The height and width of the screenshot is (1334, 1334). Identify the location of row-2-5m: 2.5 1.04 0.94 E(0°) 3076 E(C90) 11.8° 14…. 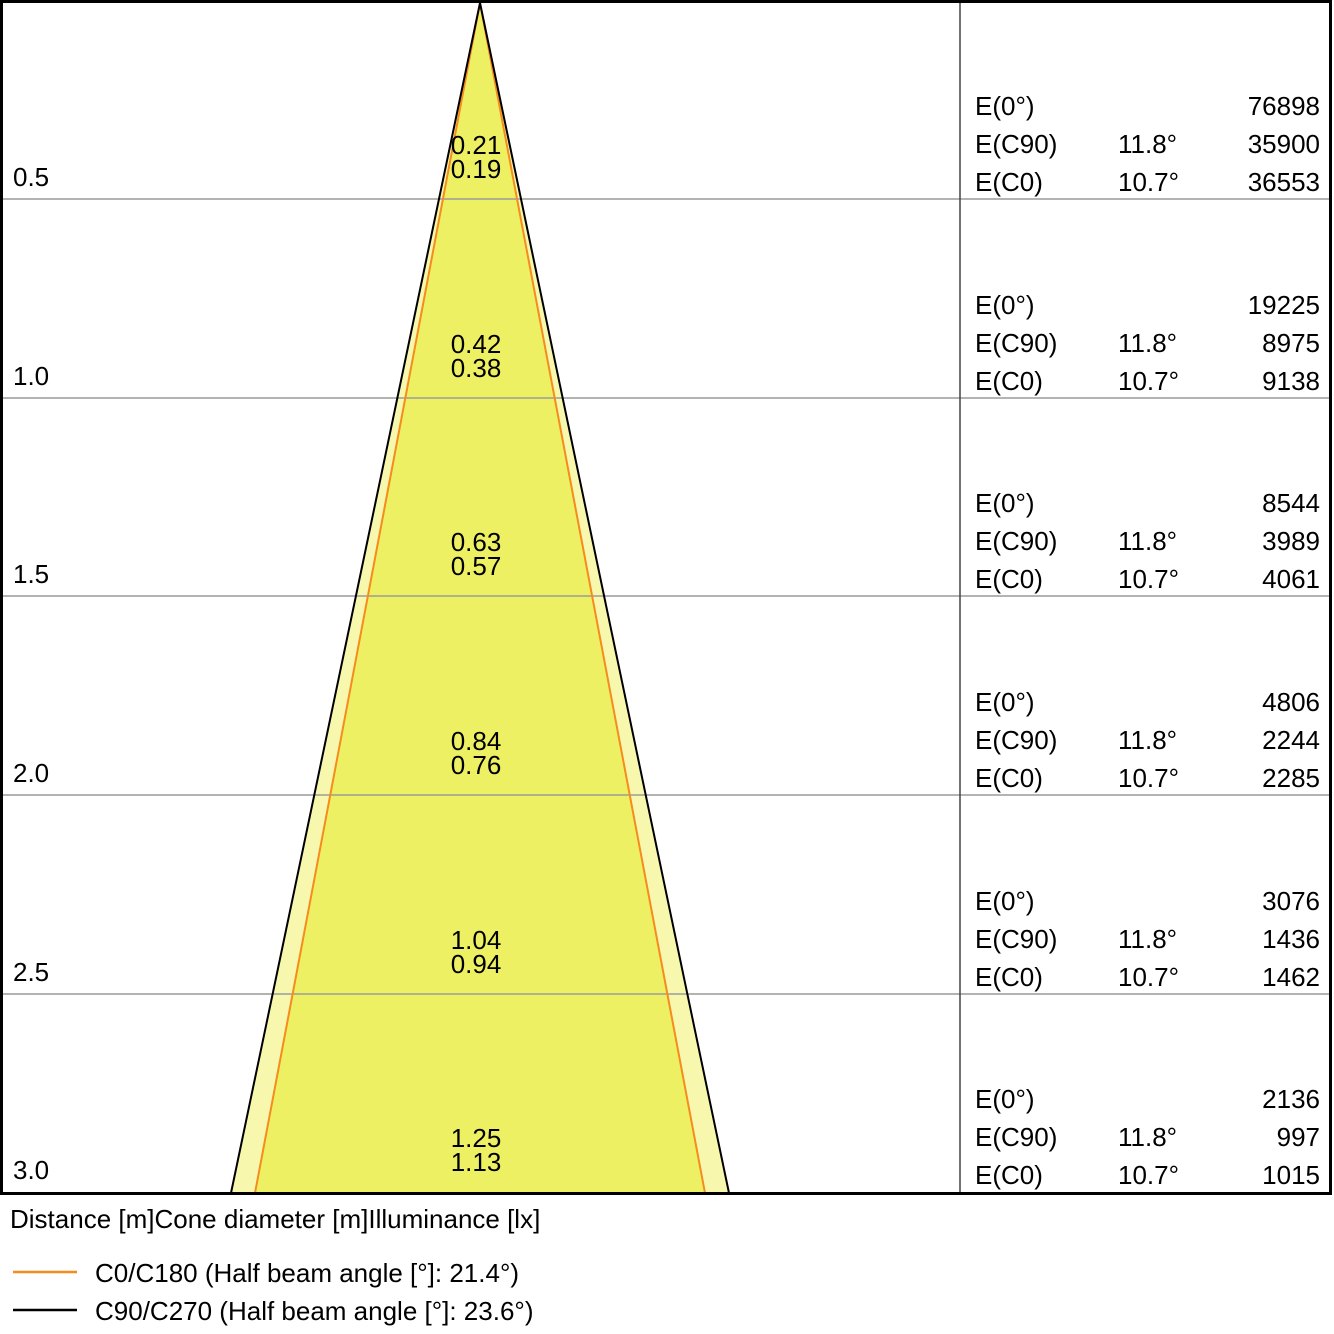
(666, 939).